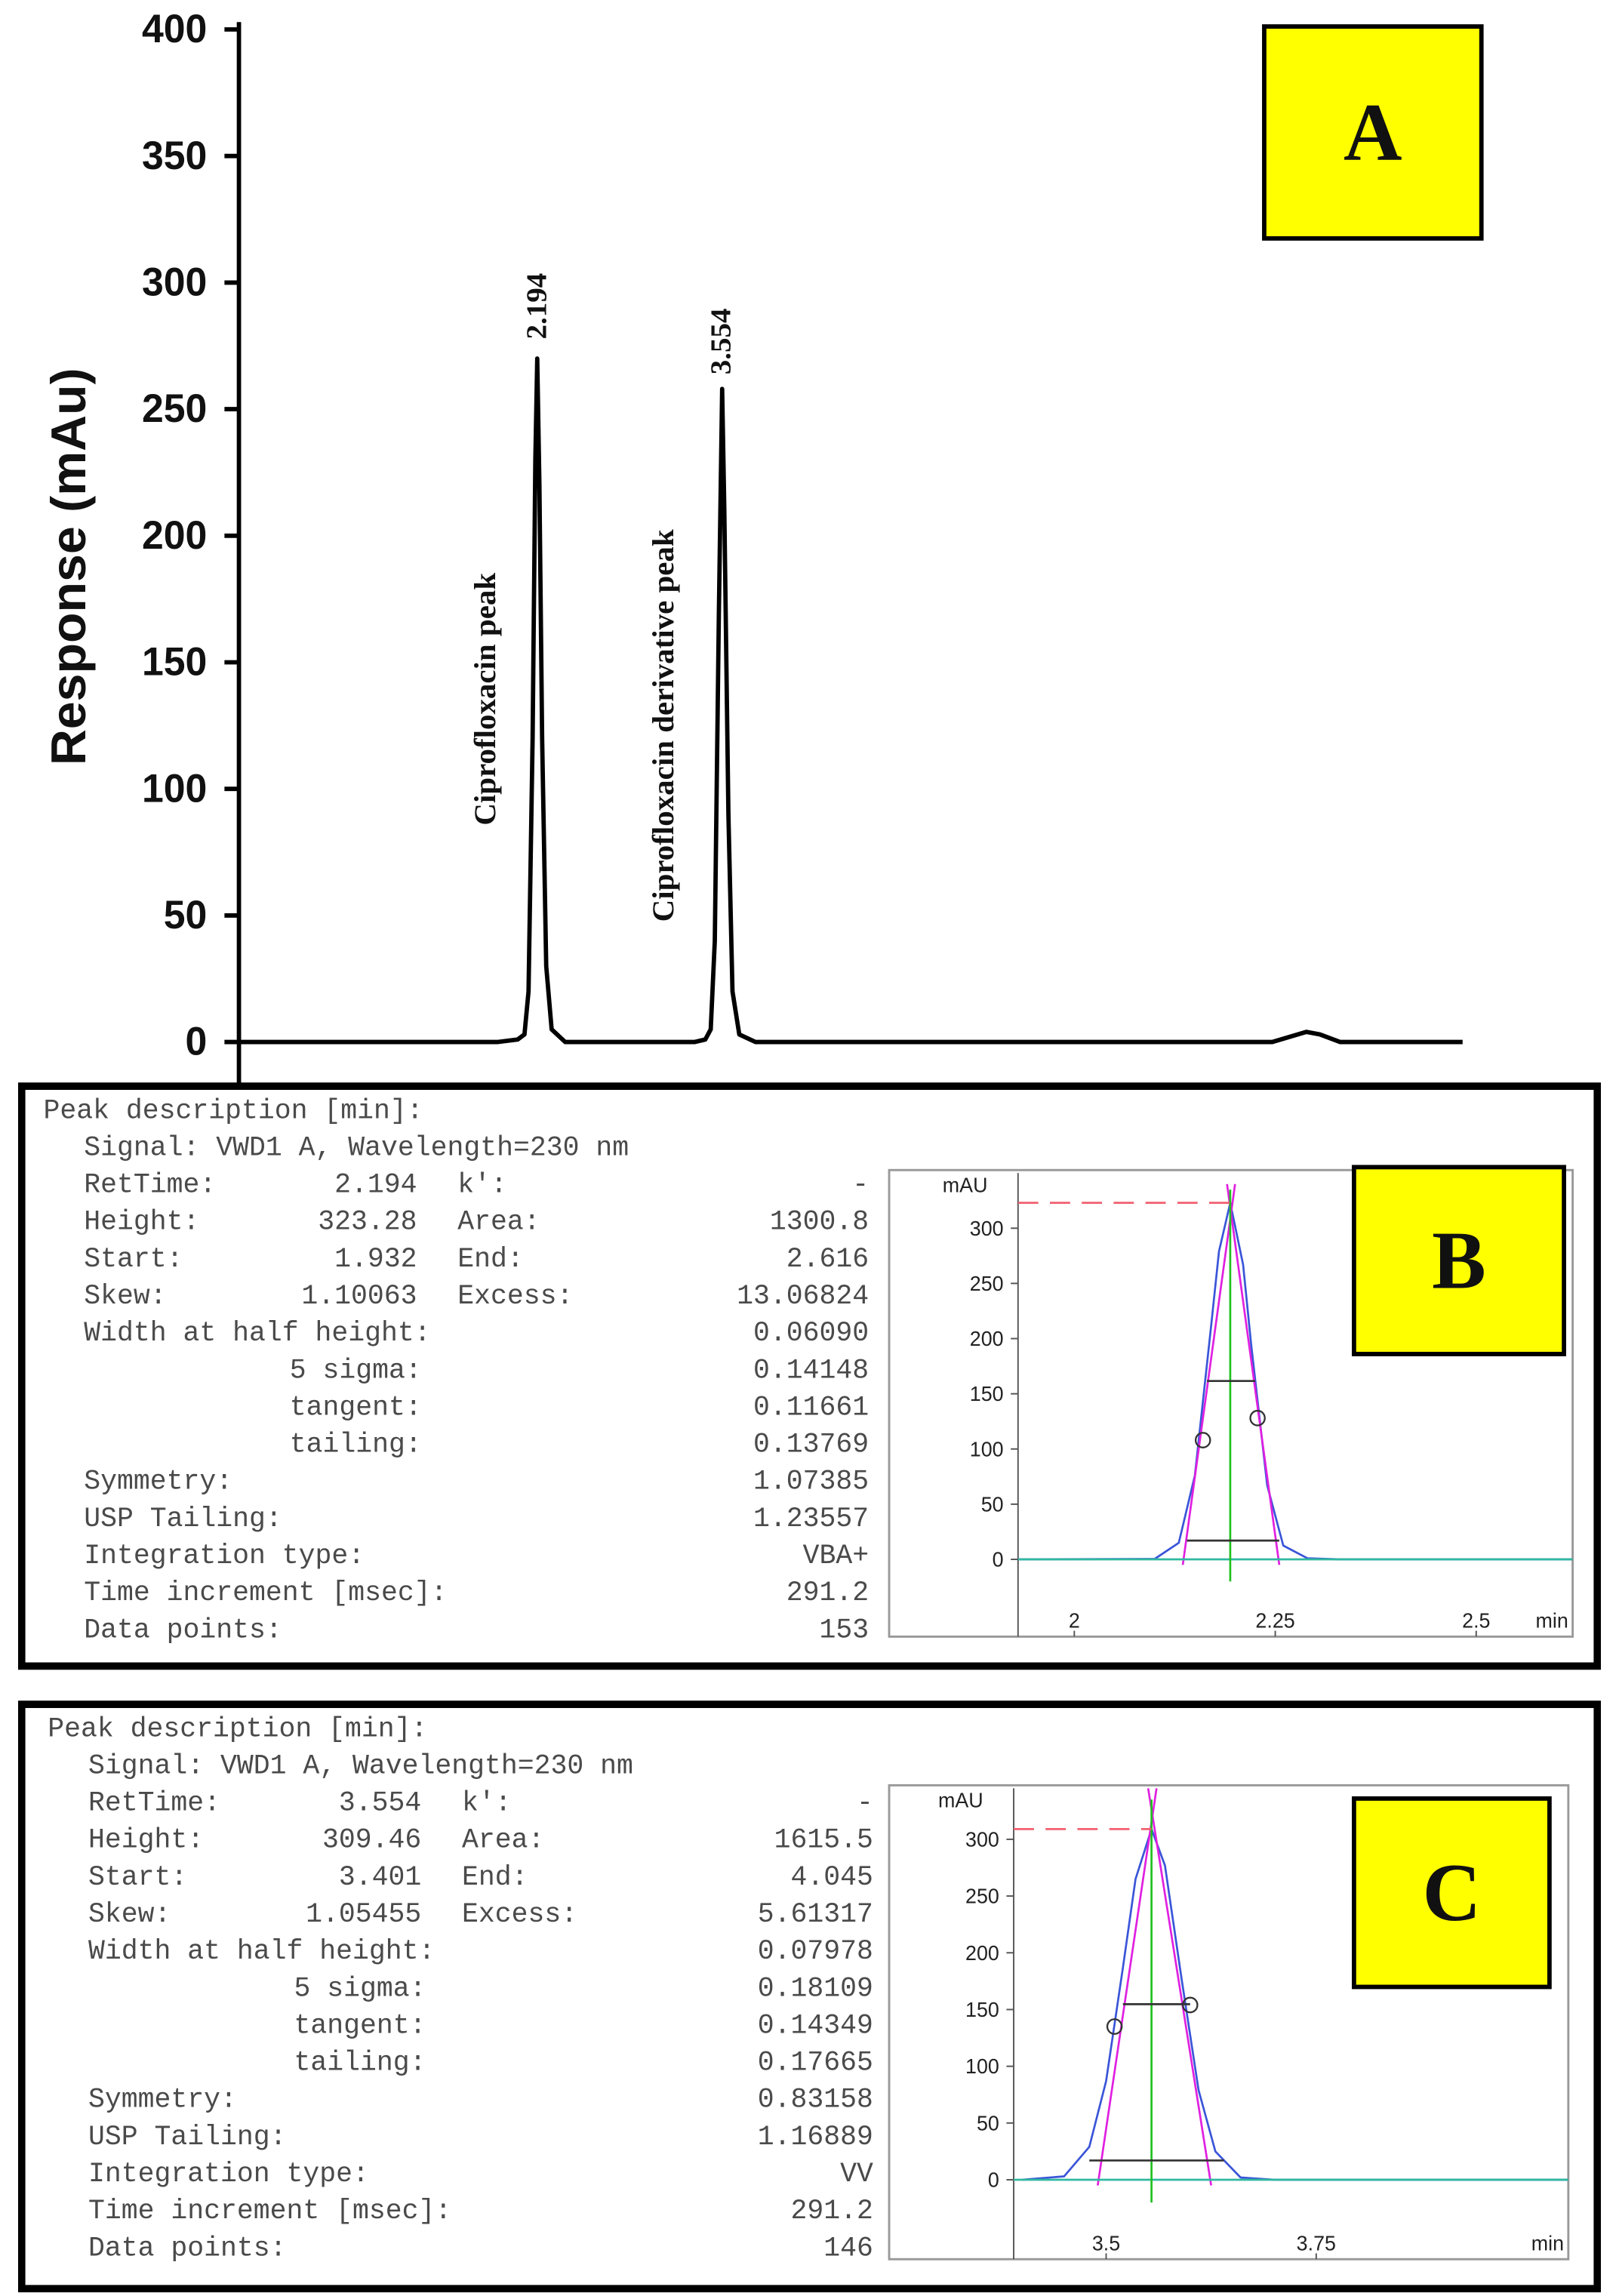 The image size is (1619, 2296). Describe the element at coordinates (1317, 2242) in the screenshot. I see `x-tick-label: 3.75` at that location.